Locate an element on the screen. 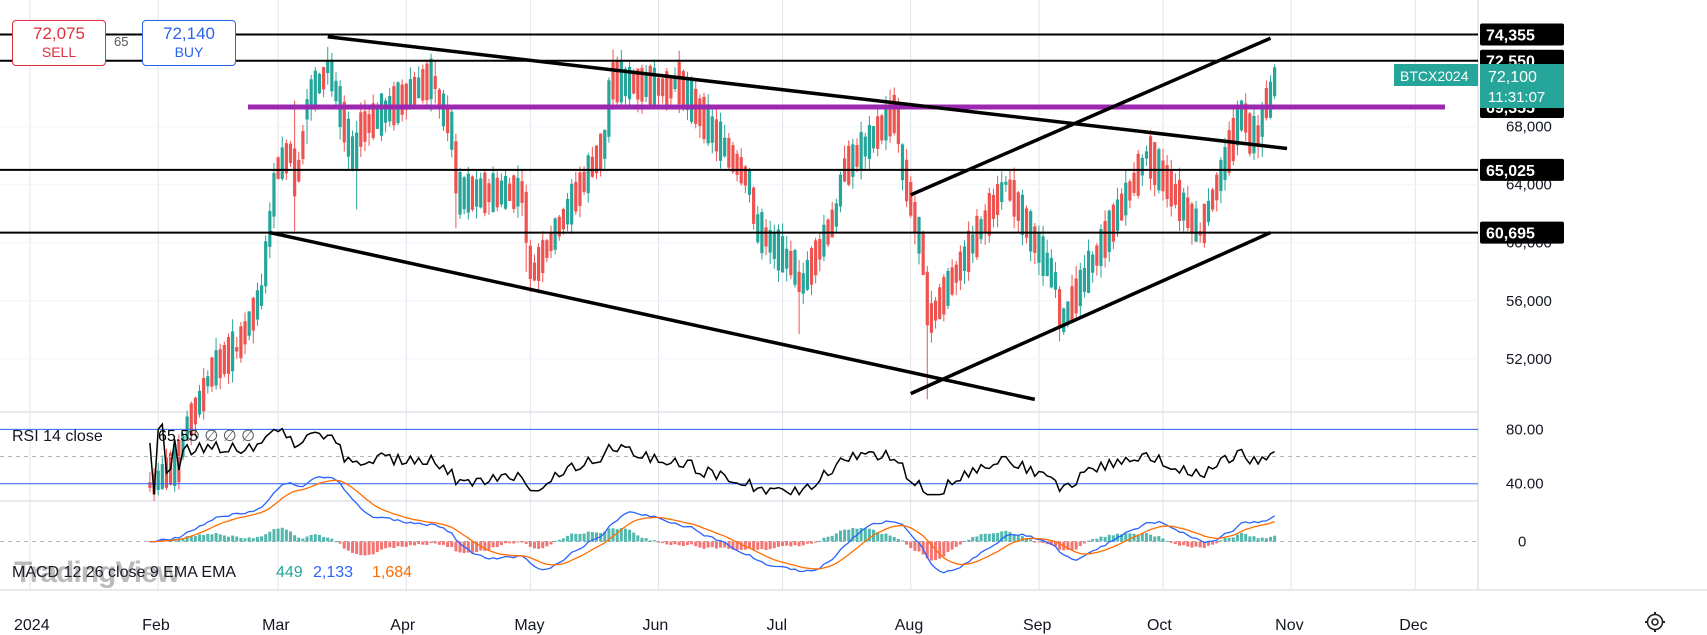 This screenshot has height=635, width=1707. gear-icon is located at coordinates (1655, 622).